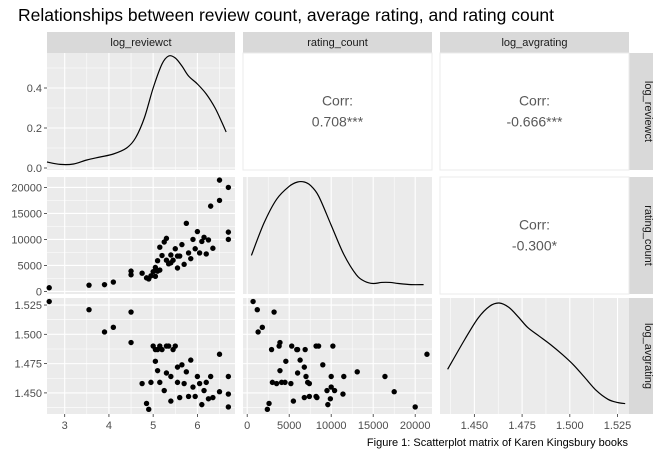 Image resolution: width=659 pixels, height=455 pixels. What do you see at coordinates (522, 426) in the screenshot?
I see `x-tick-label: 1.475` at bounding box center [522, 426].